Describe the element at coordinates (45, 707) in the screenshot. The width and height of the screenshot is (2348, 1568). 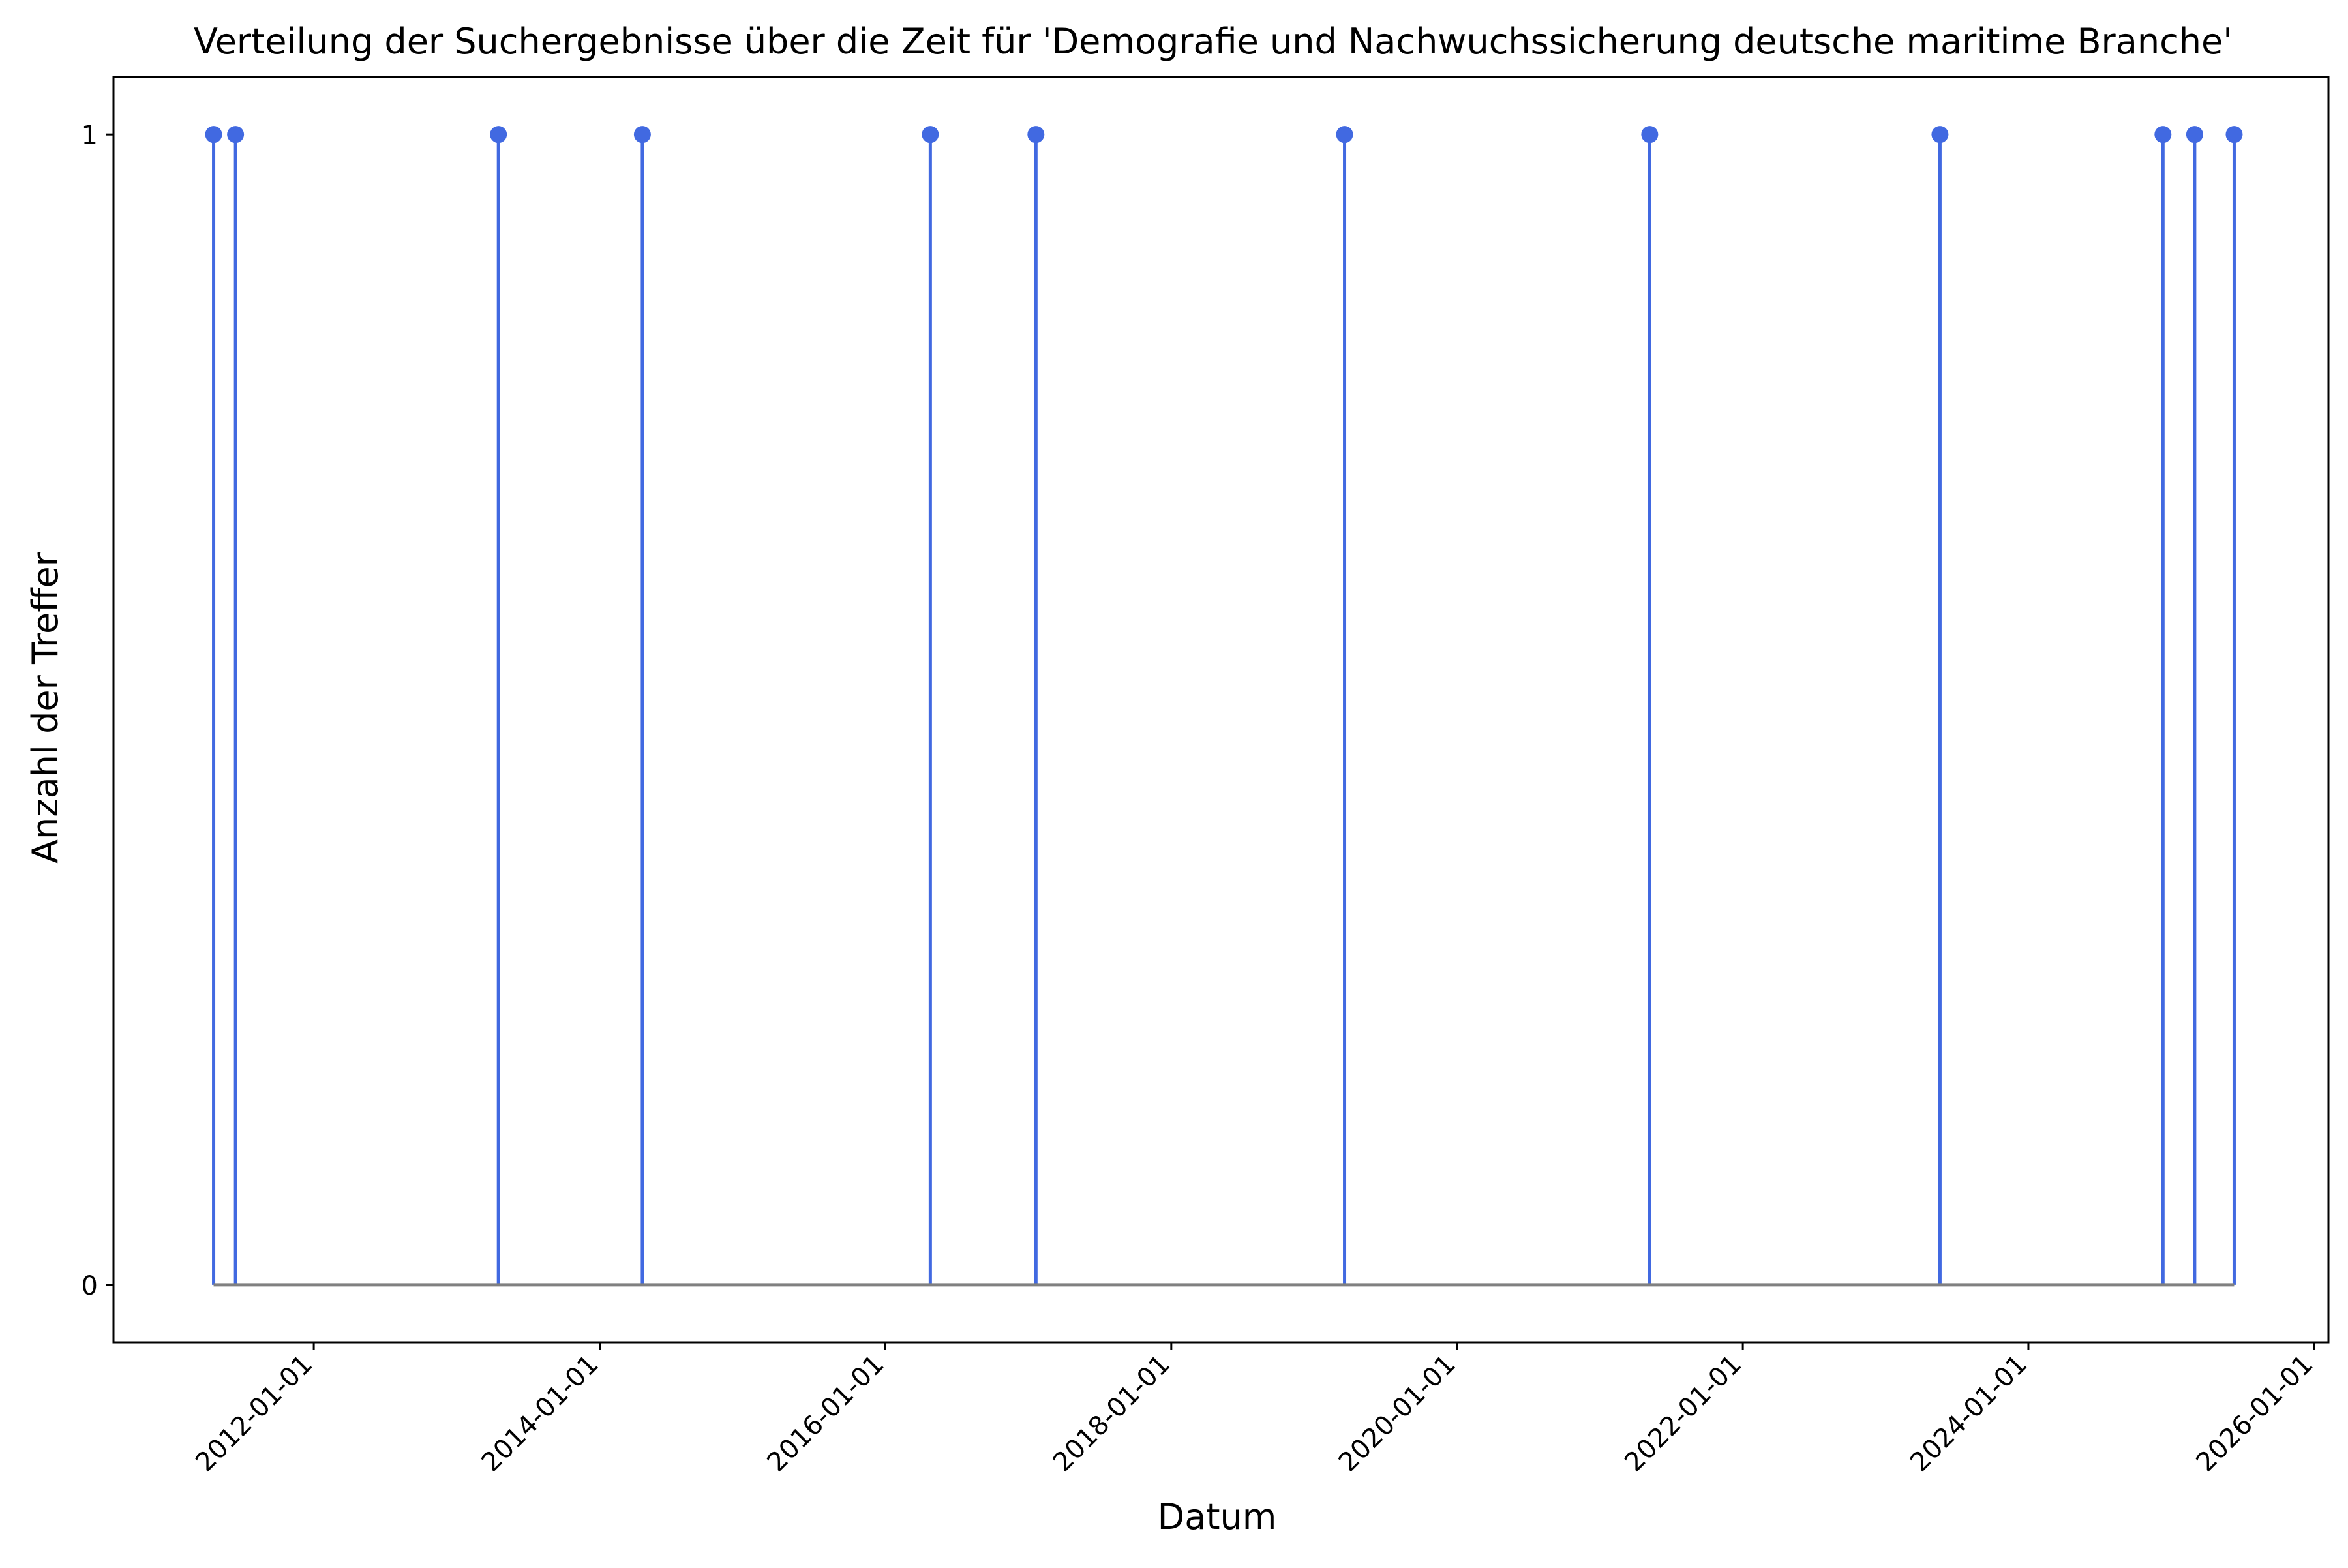
I see `y-axis-label: Anzahl der Treffer` at that location.